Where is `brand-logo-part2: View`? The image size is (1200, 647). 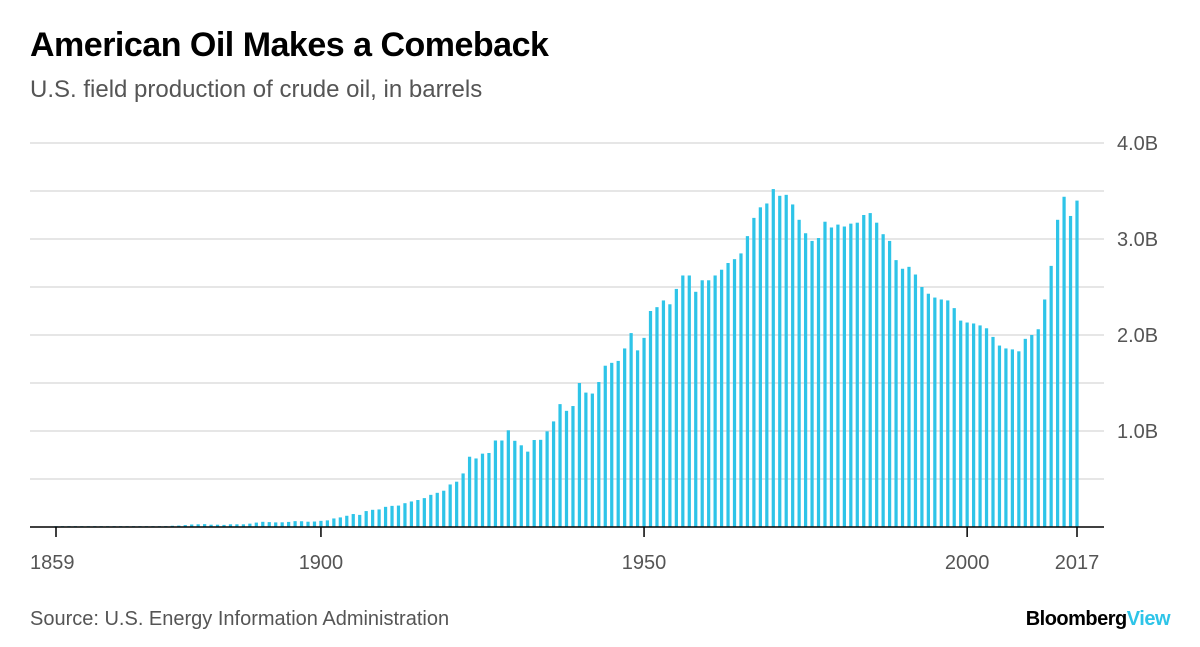
brand-logo-part2: View is located at coordinates (1148, 619).